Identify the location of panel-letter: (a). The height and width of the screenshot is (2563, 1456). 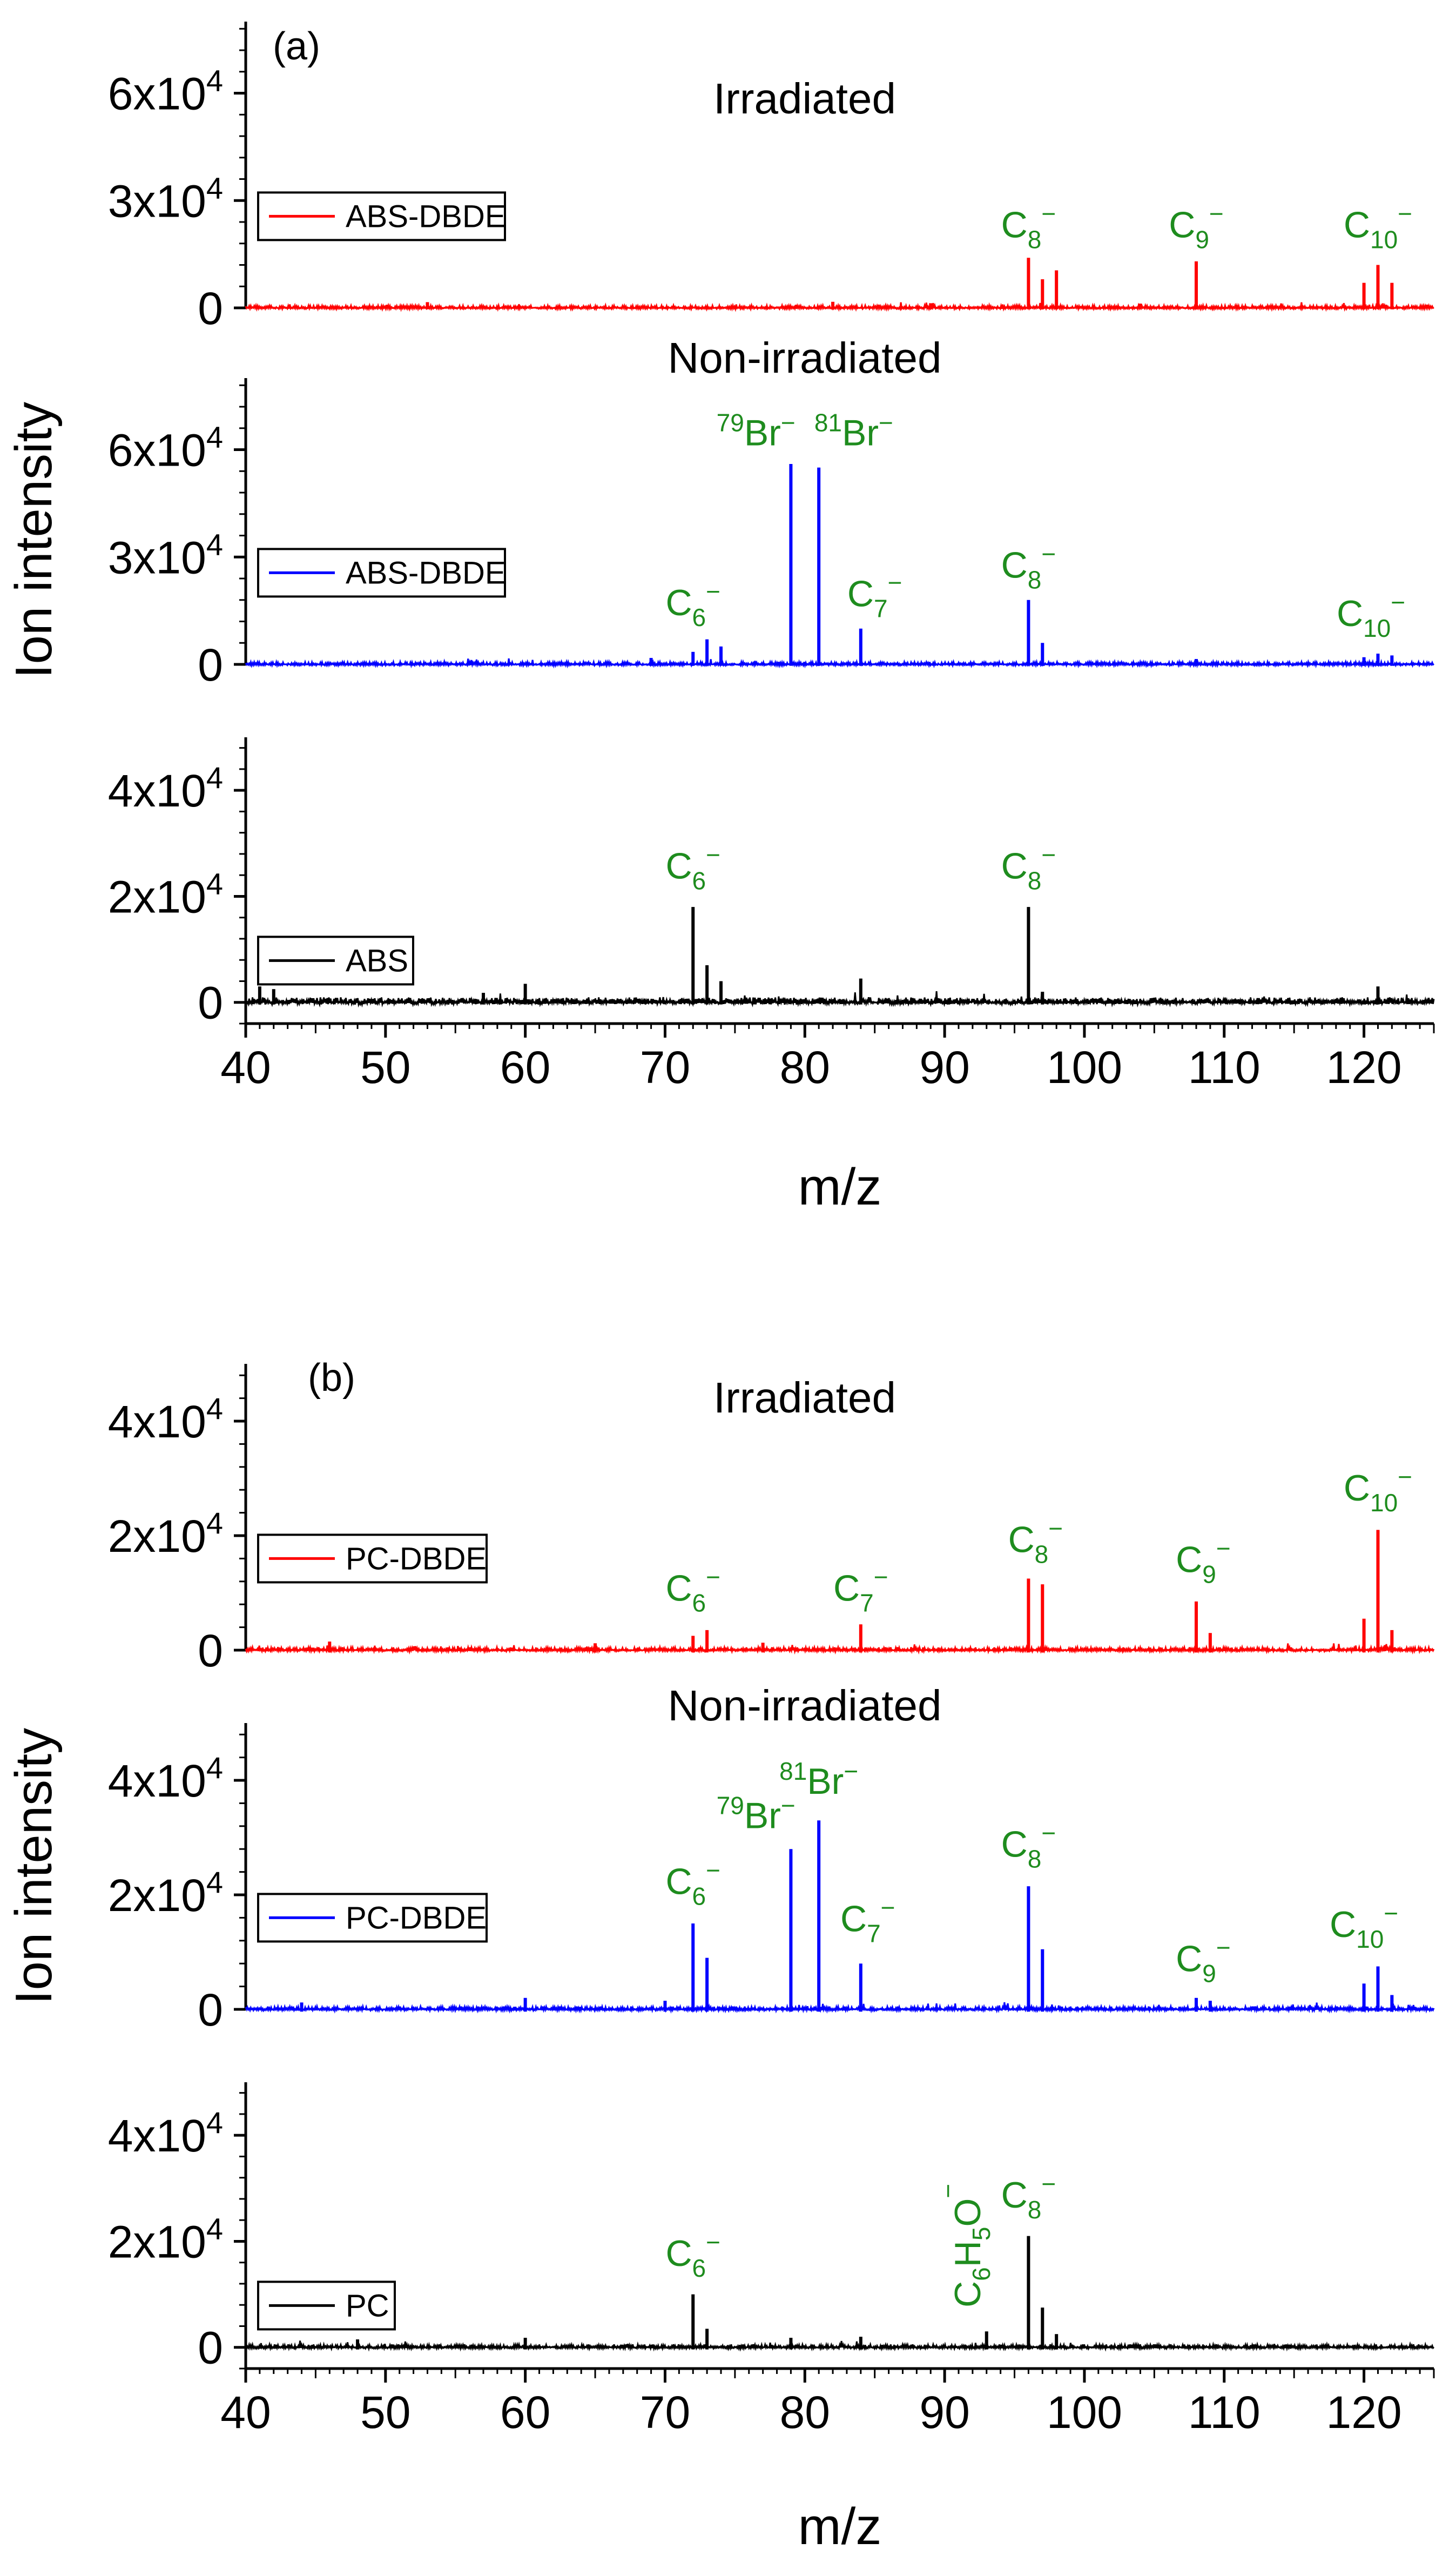
(296, 46).